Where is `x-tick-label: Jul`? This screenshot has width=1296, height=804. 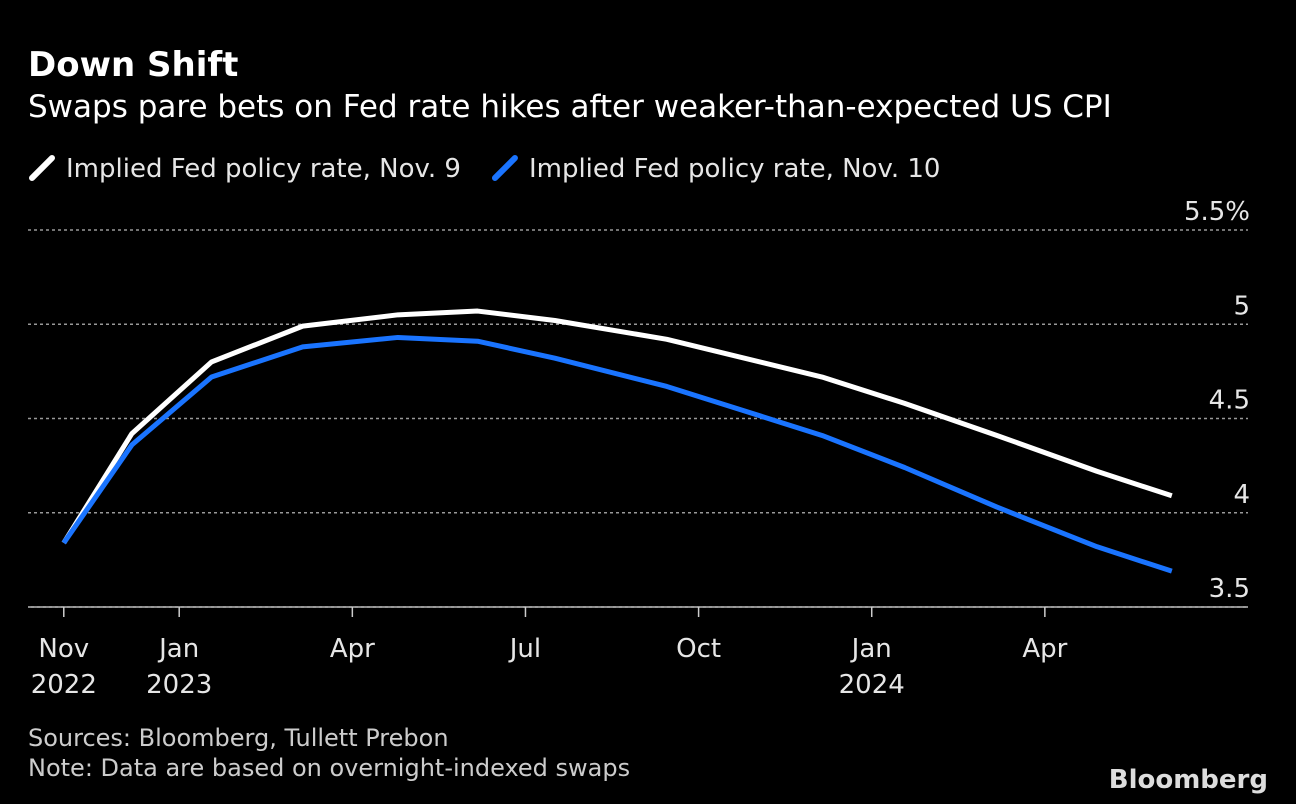 x-tick-label: Jul is located at coordinates (524, 649).